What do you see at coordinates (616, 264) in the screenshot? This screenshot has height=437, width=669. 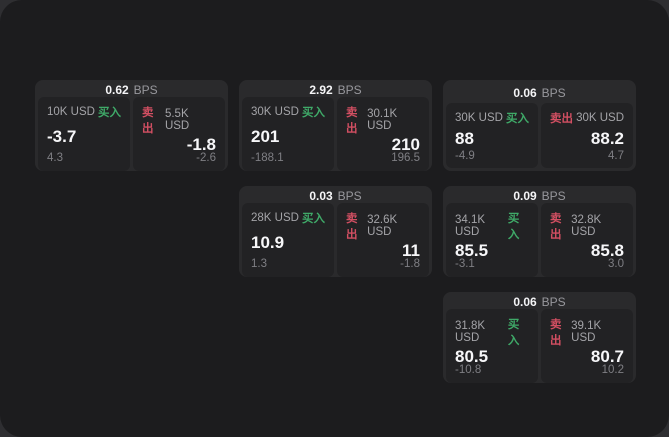 I see `sell-sub-value: 3.0` at bounding box center [616, 264].